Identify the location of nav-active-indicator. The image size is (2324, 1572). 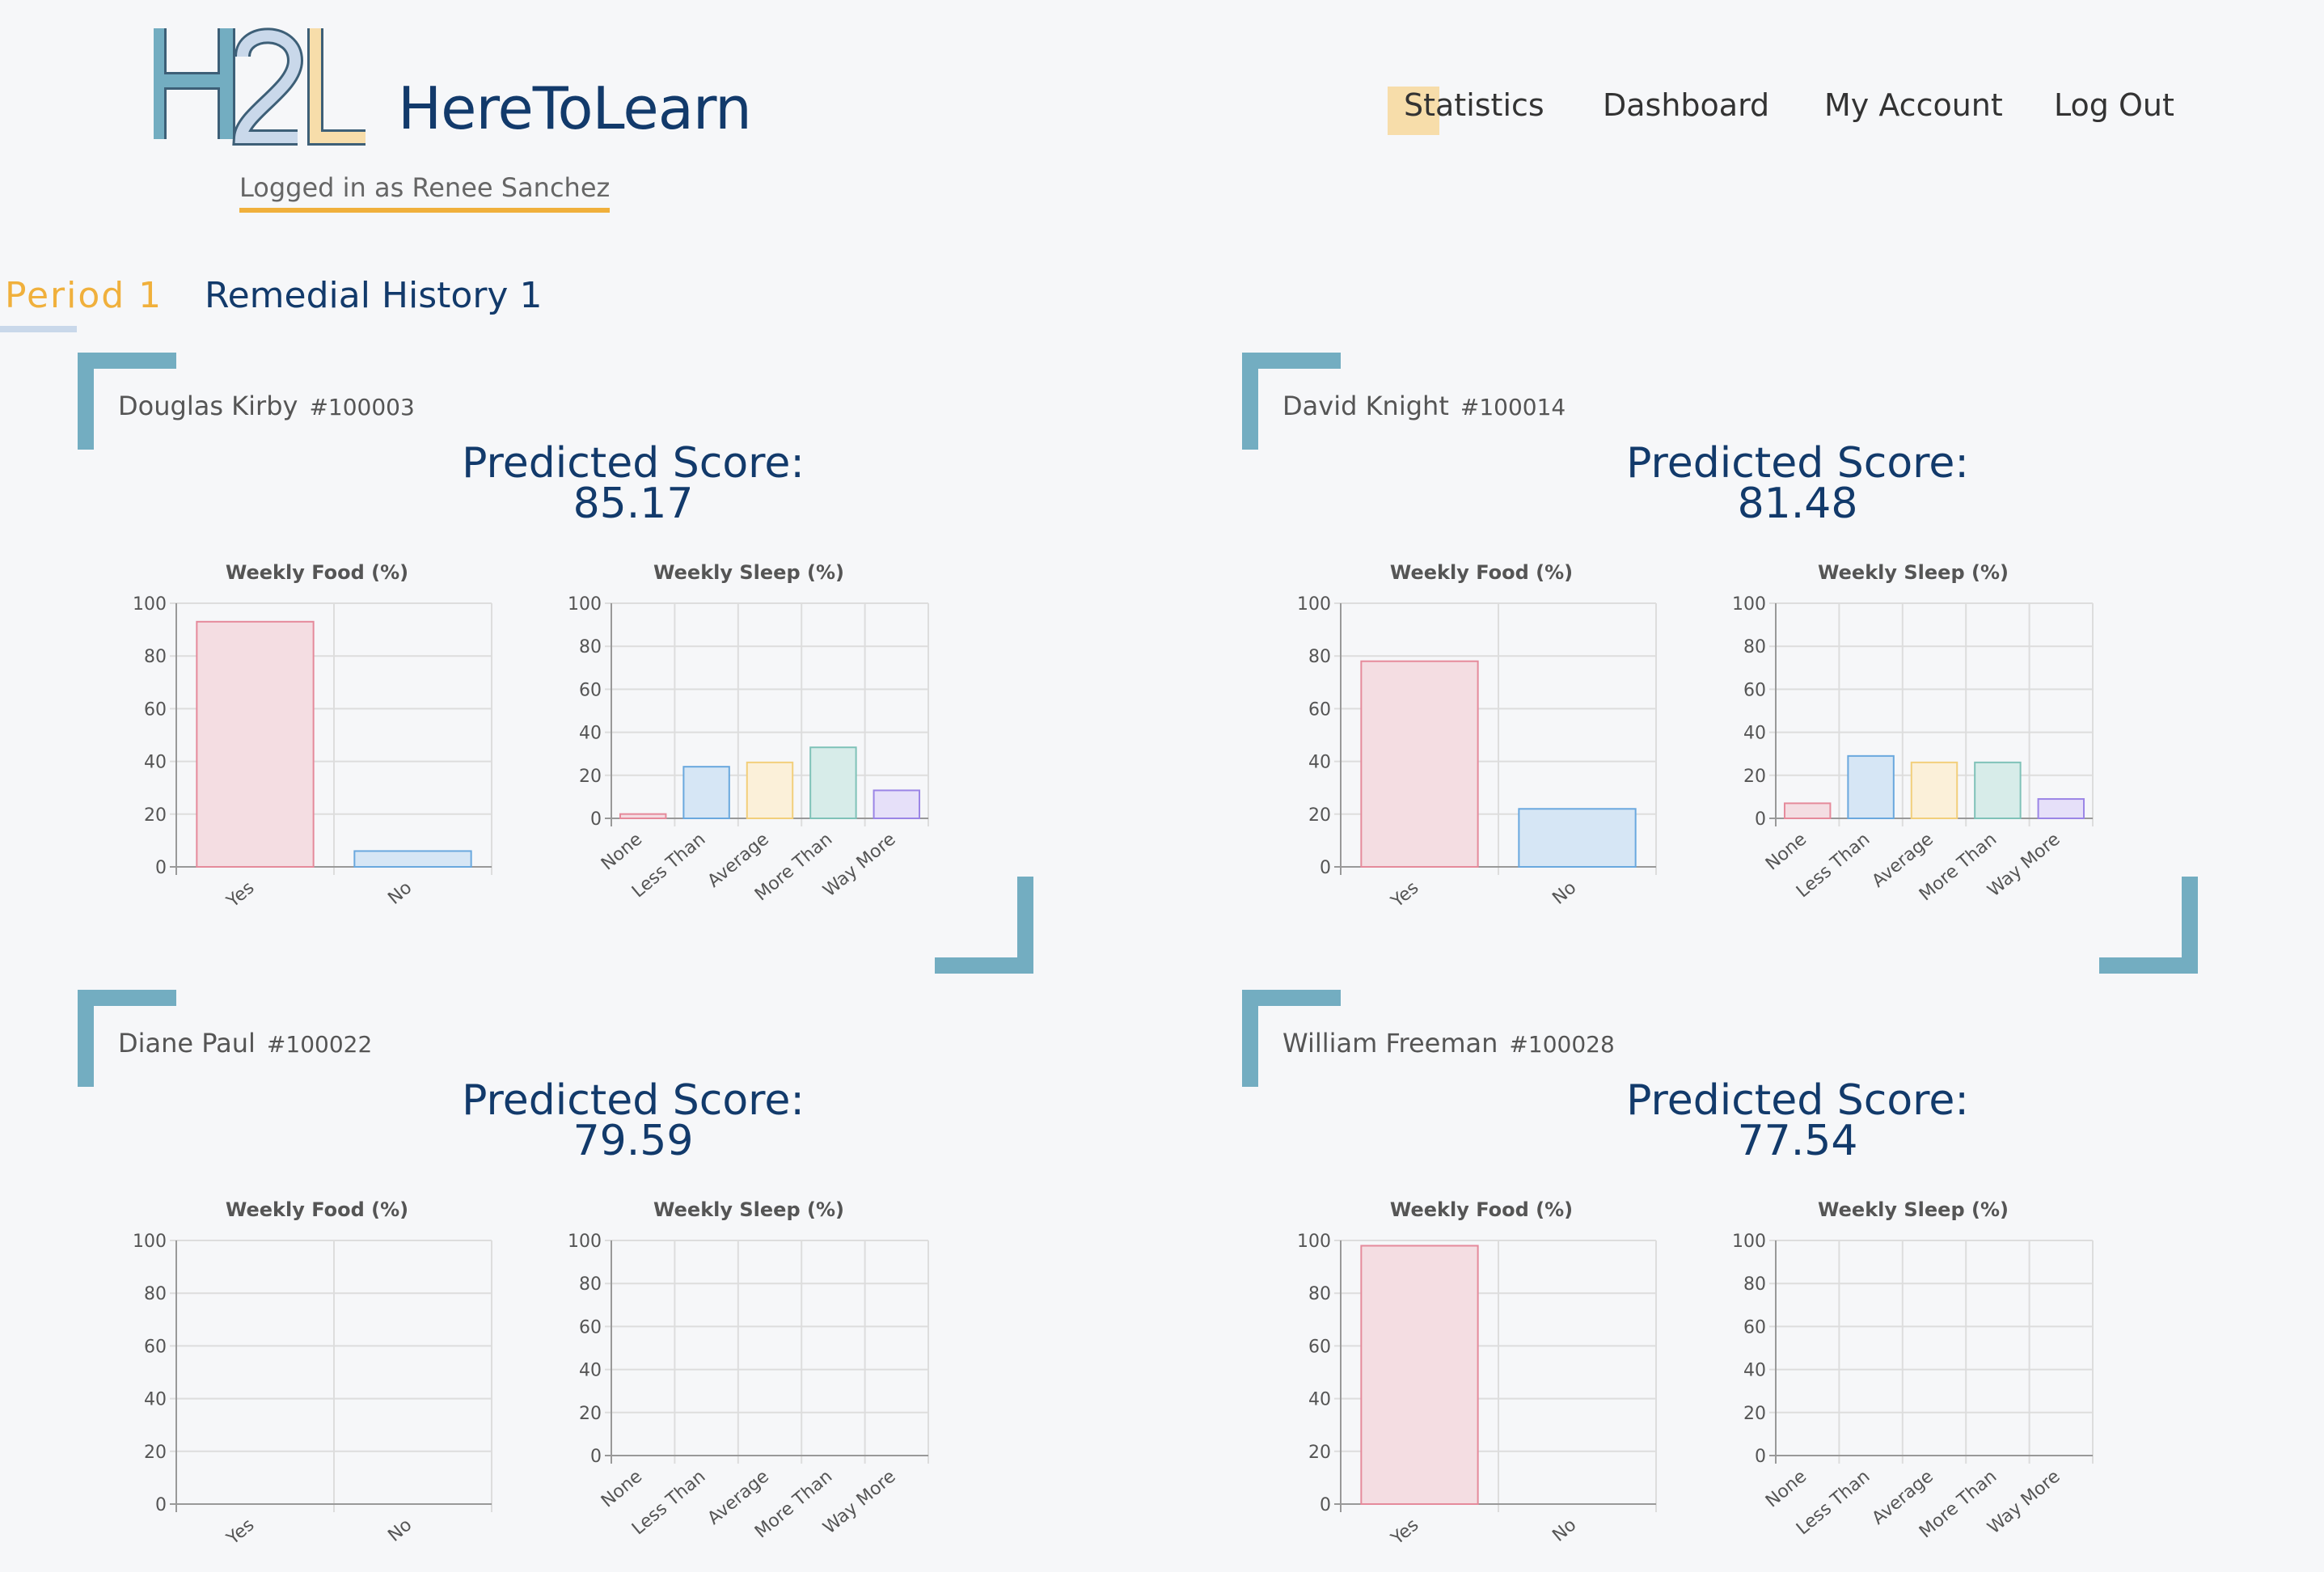
(1413, 111).